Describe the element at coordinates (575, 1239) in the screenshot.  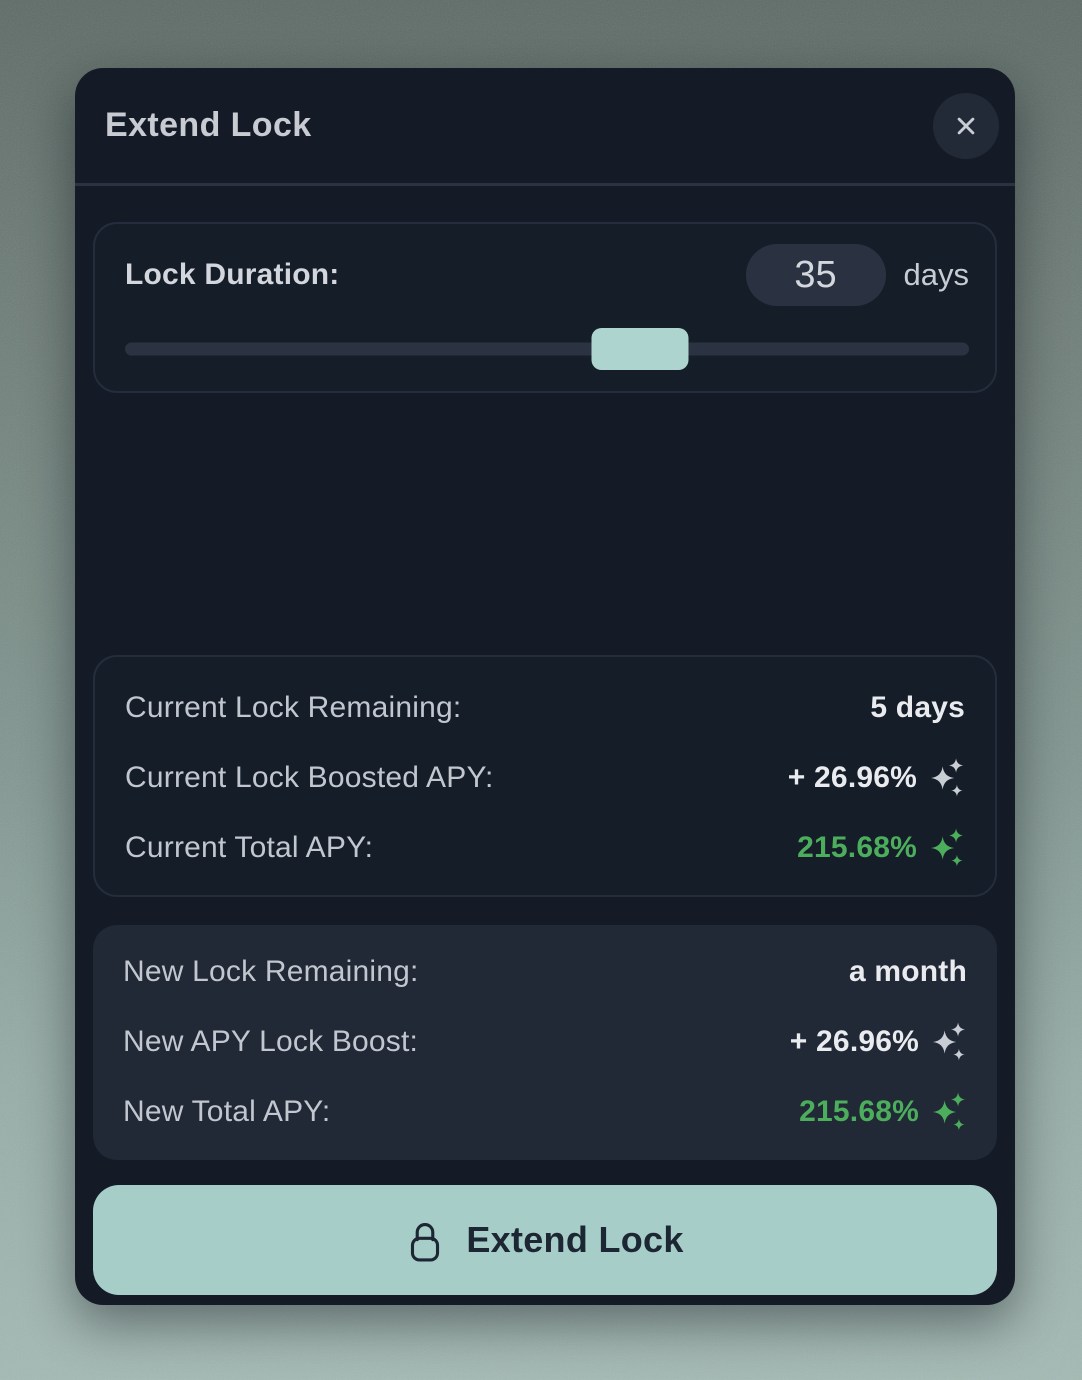
I see `extend-lock-button-label: Extend Lock` at that location.